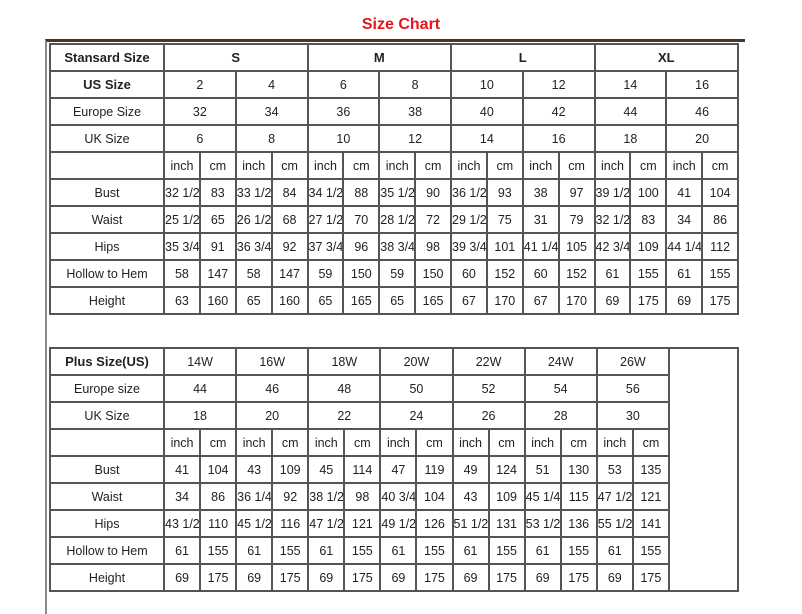 The image size is (802, 614). What do you see at coordinates (325, 273) in the screenshot?
I see `measurement-value: 59` at bounding box center [325, 273].